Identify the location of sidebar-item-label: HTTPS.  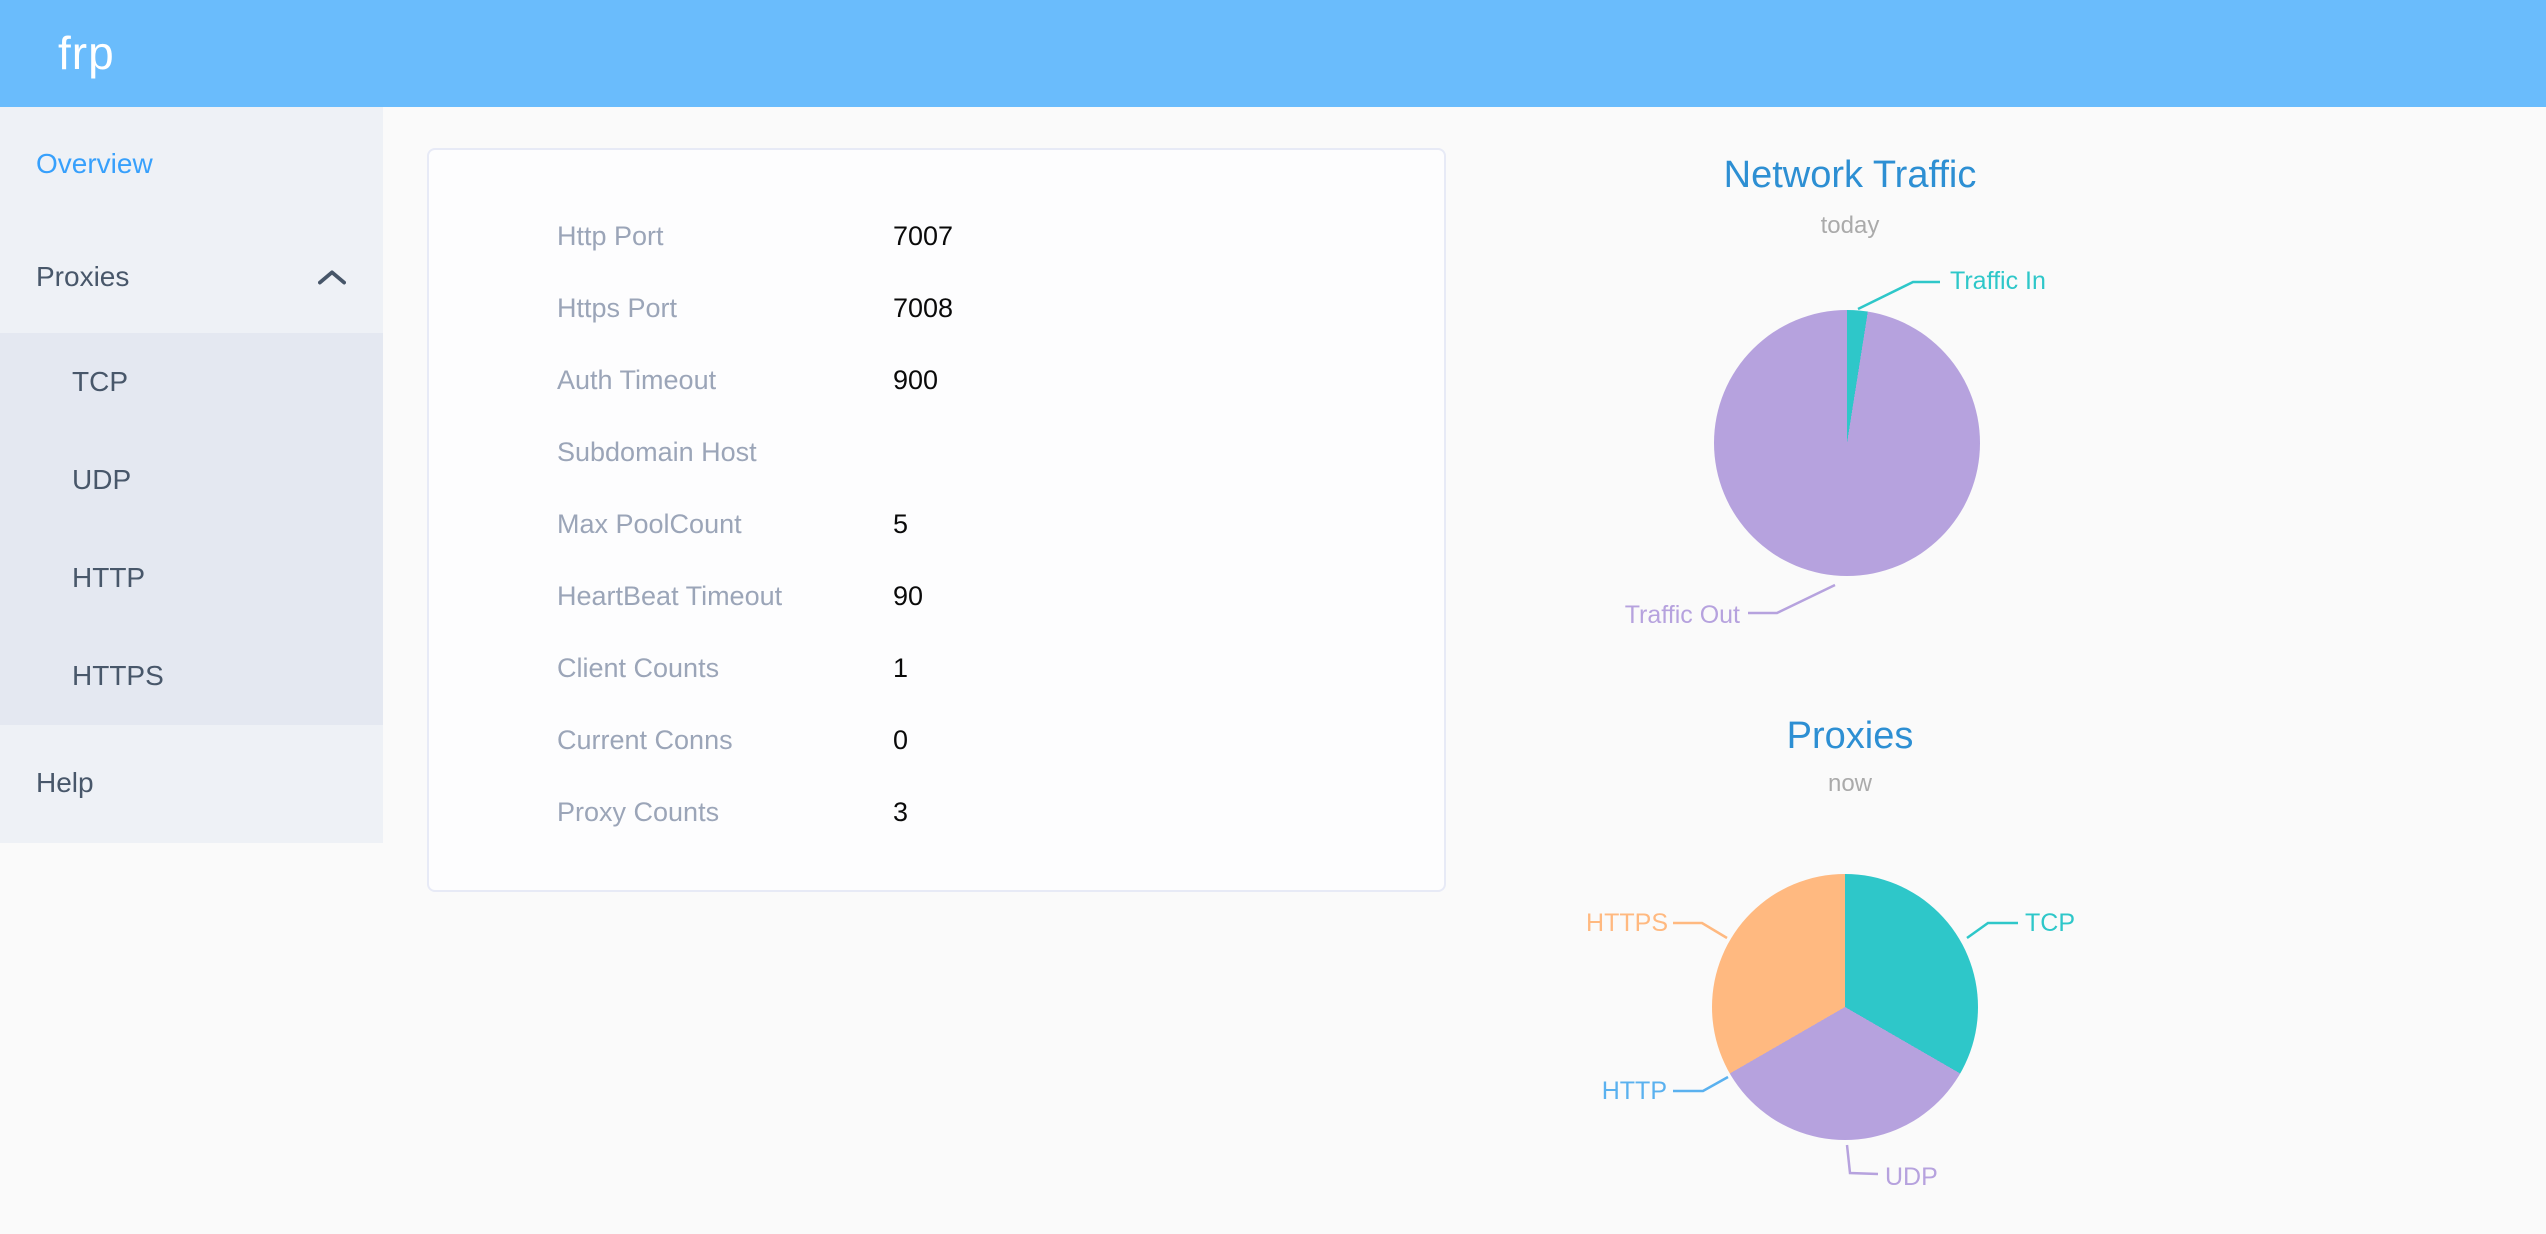
(118, 675).